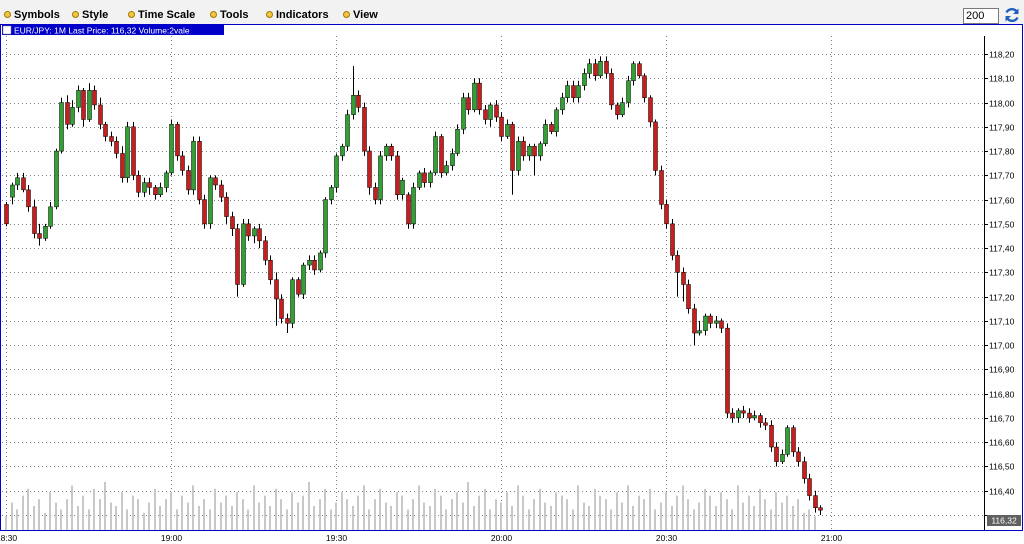 This screenshot has height=544, width=1024. Describe the element at coordinates (8, 538) in the screenshot. I see `x-tick-label: 18:30` at that location.